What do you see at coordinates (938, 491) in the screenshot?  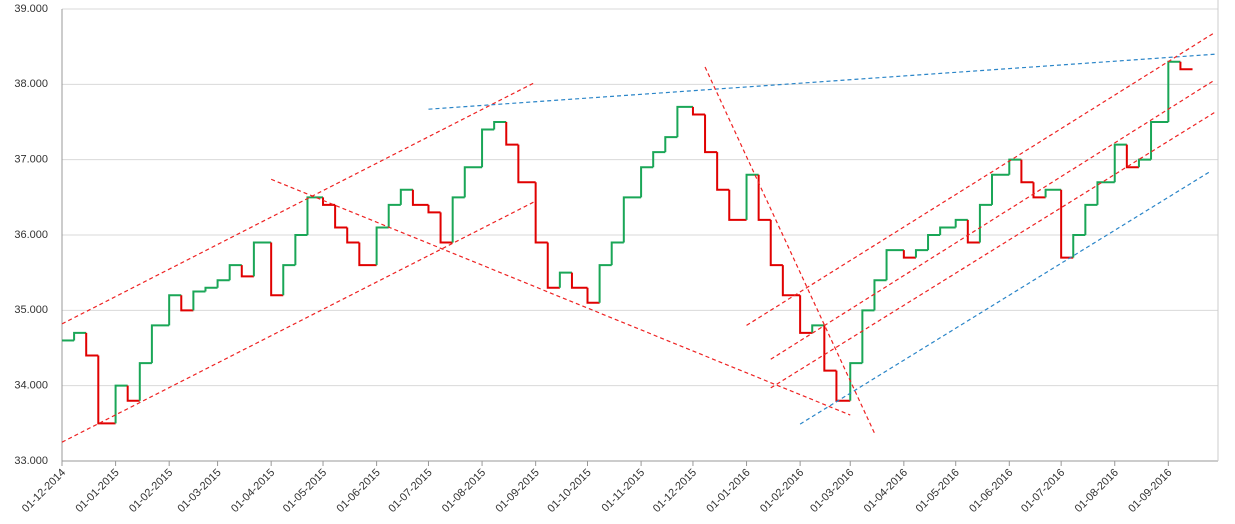 I see `x-tick-label: 01-05-2016` at bounding box center [938, 491].